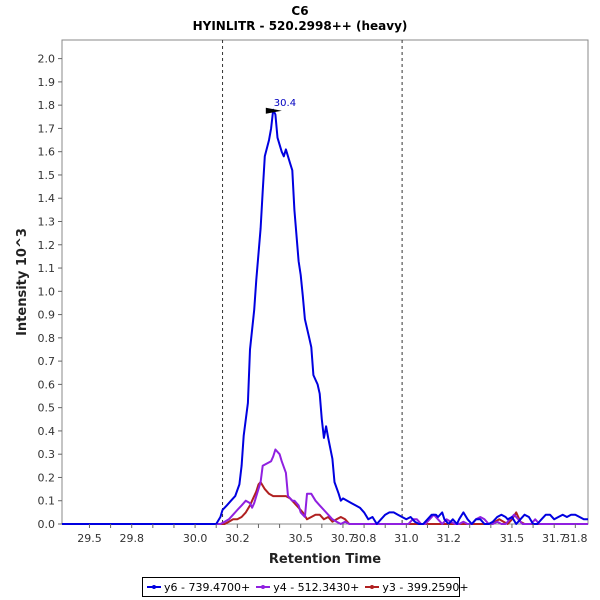 The image size is (600, 600). I want to click on y-tick-label: 0.3, so click(47, 454).